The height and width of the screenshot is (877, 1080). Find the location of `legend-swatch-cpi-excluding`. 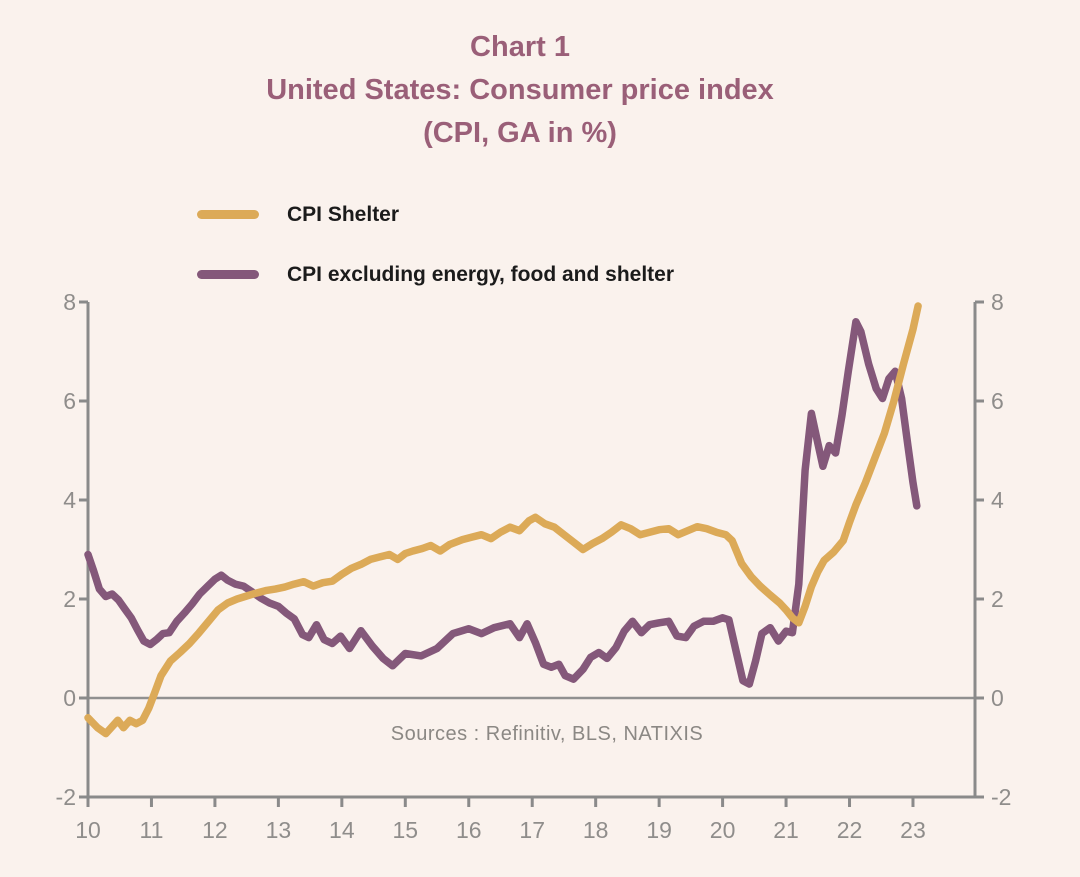

legend-swatch-cpi-excluding is located at coordinates (228, 274).